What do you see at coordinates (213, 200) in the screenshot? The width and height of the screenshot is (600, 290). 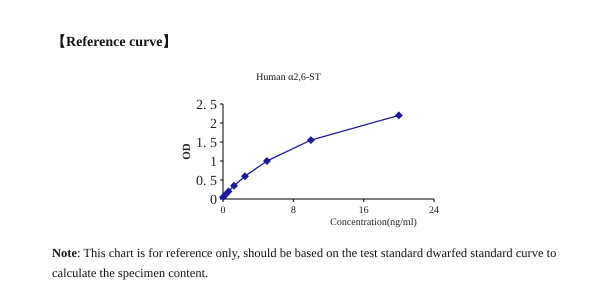 I see `ytick: 0` at bounding box center [213, 200].